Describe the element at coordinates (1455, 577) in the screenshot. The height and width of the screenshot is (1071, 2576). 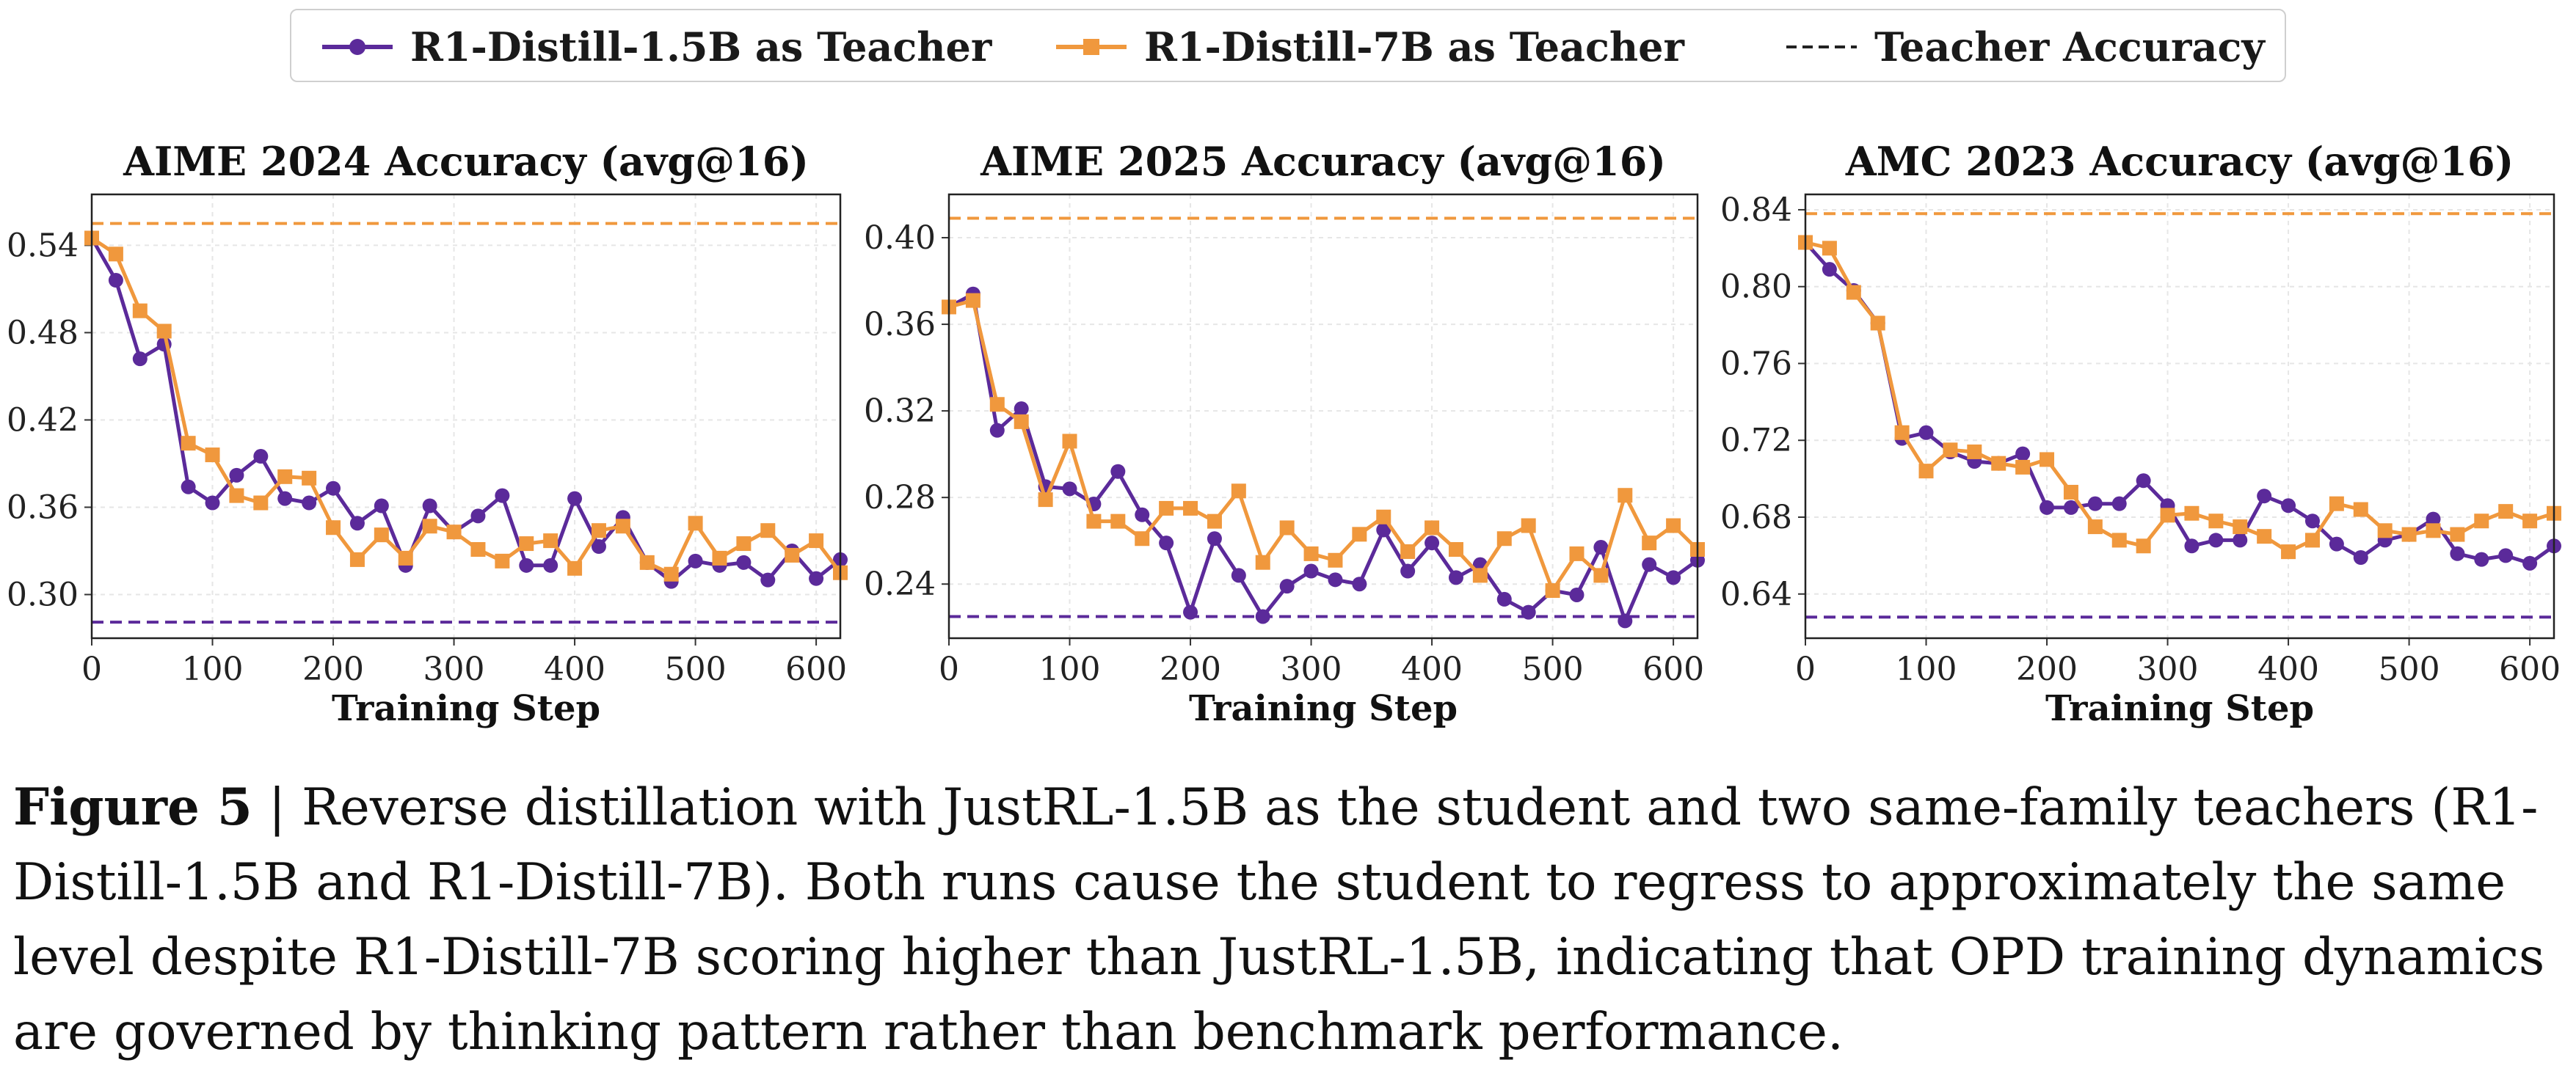
I see `chart2-point-1.5b-21` at that location.